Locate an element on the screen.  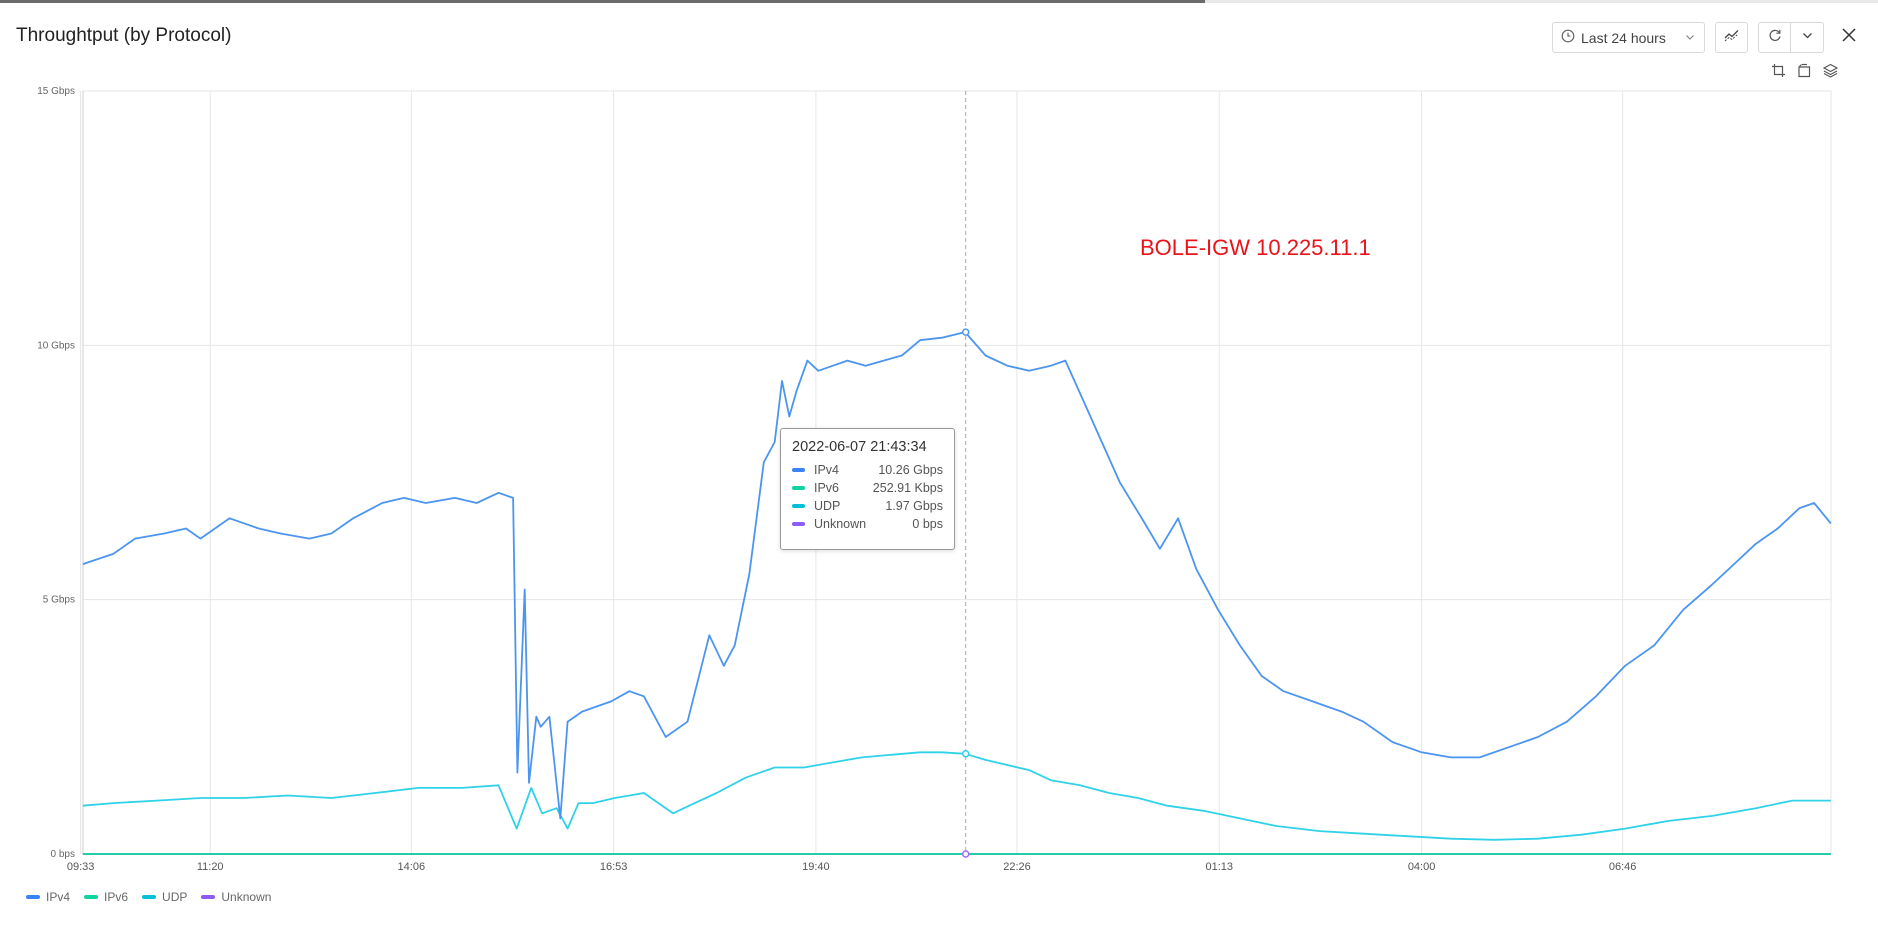
x-tick-label: 11:20 is located at coordinates (210, 867).